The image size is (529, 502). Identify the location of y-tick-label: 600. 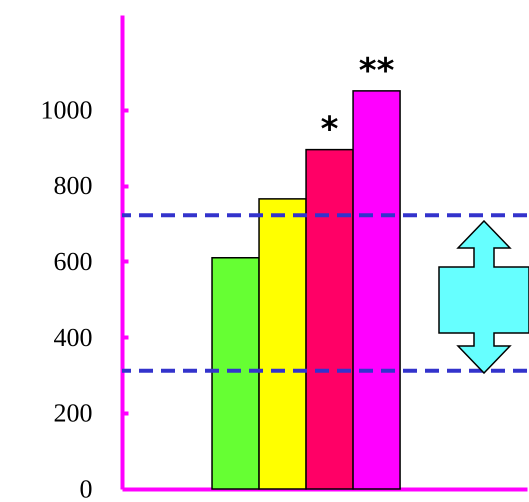
(73, 261).